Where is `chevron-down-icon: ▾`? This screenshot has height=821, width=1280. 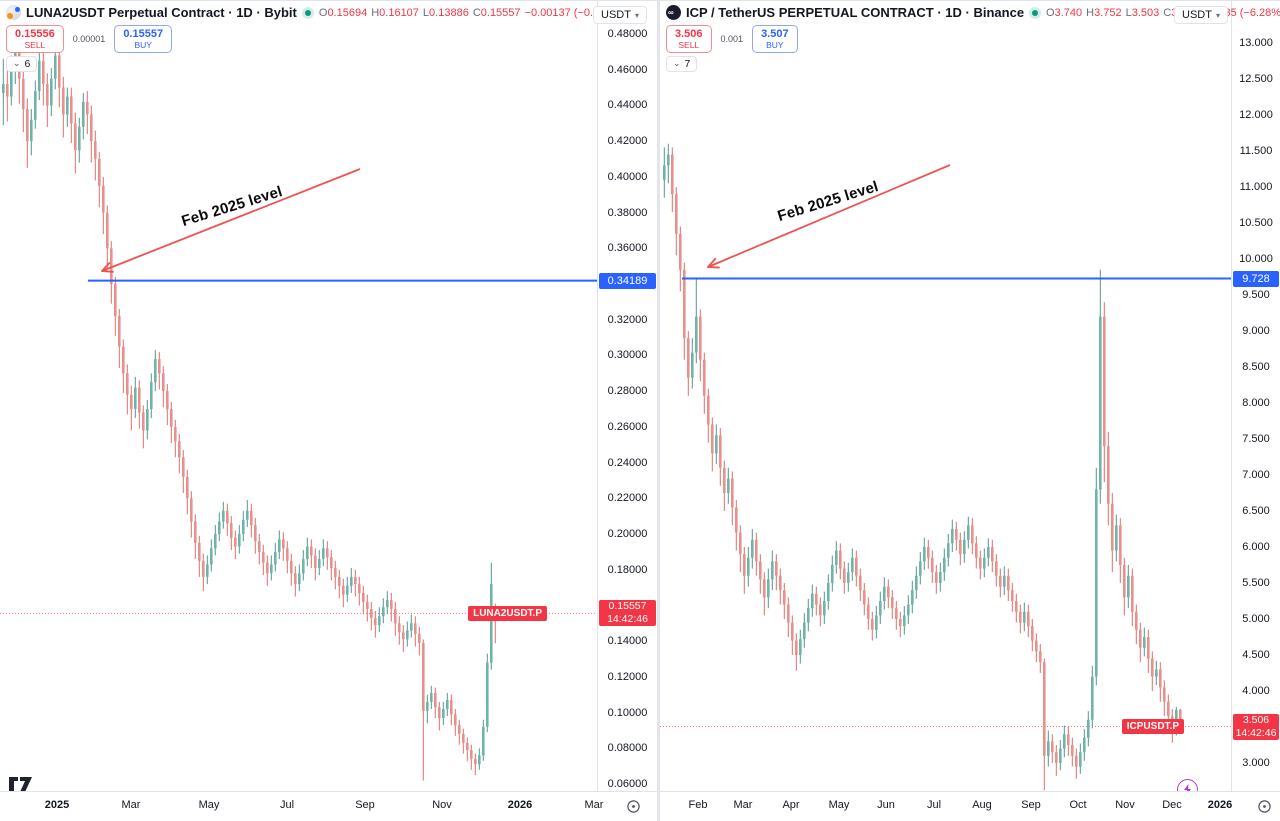 chevron-down-icon: ▾ is located at coordinates (636, 15).